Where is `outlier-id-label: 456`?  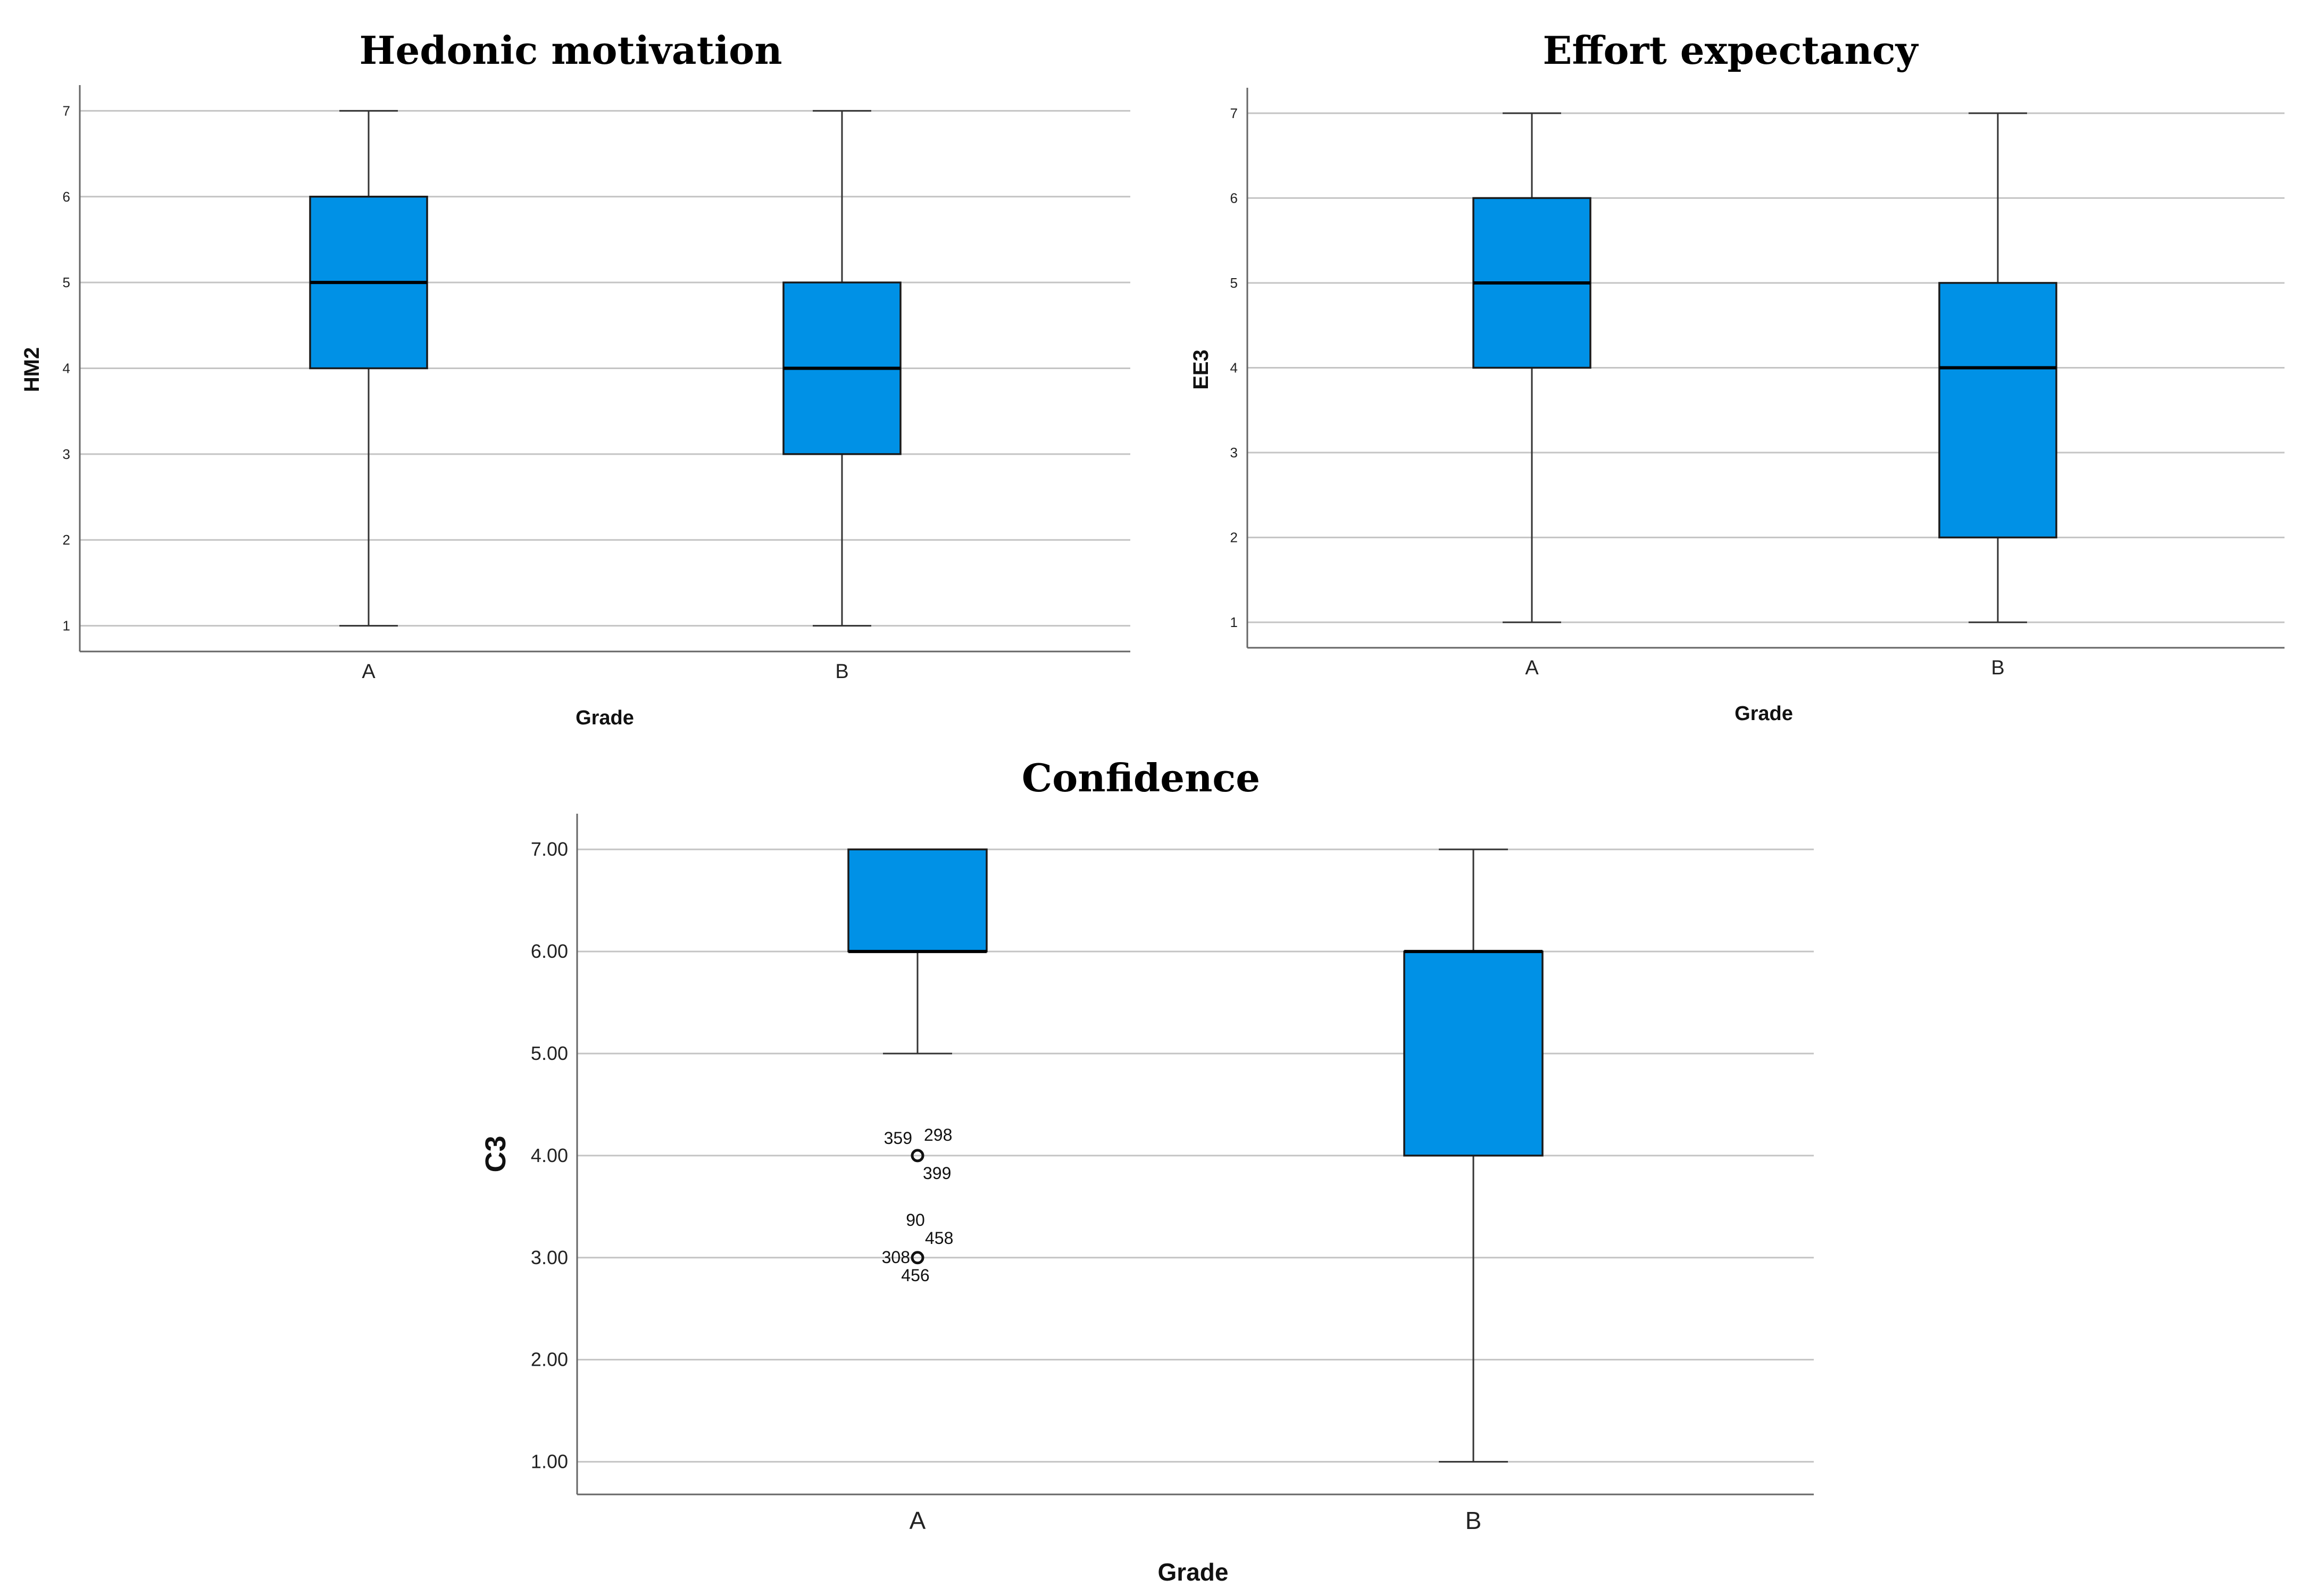 outlier-id-label: 456 is located at coordinates (915, 1275).